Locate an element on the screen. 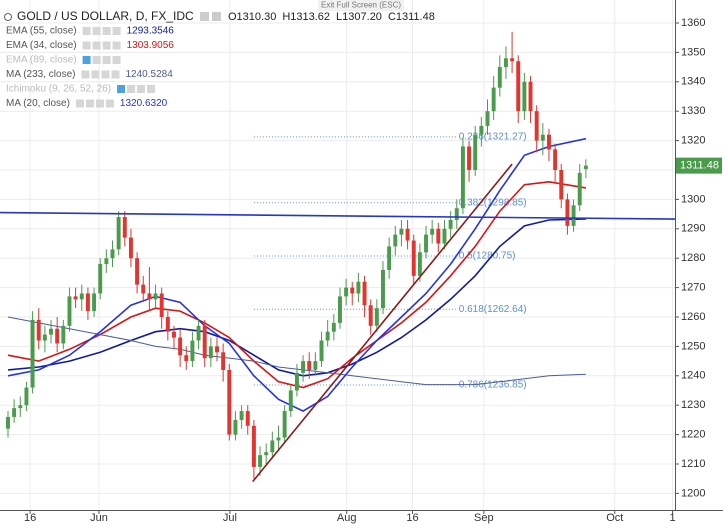  indicator-value: 1303.9056 is located at coordinates (151, 45).